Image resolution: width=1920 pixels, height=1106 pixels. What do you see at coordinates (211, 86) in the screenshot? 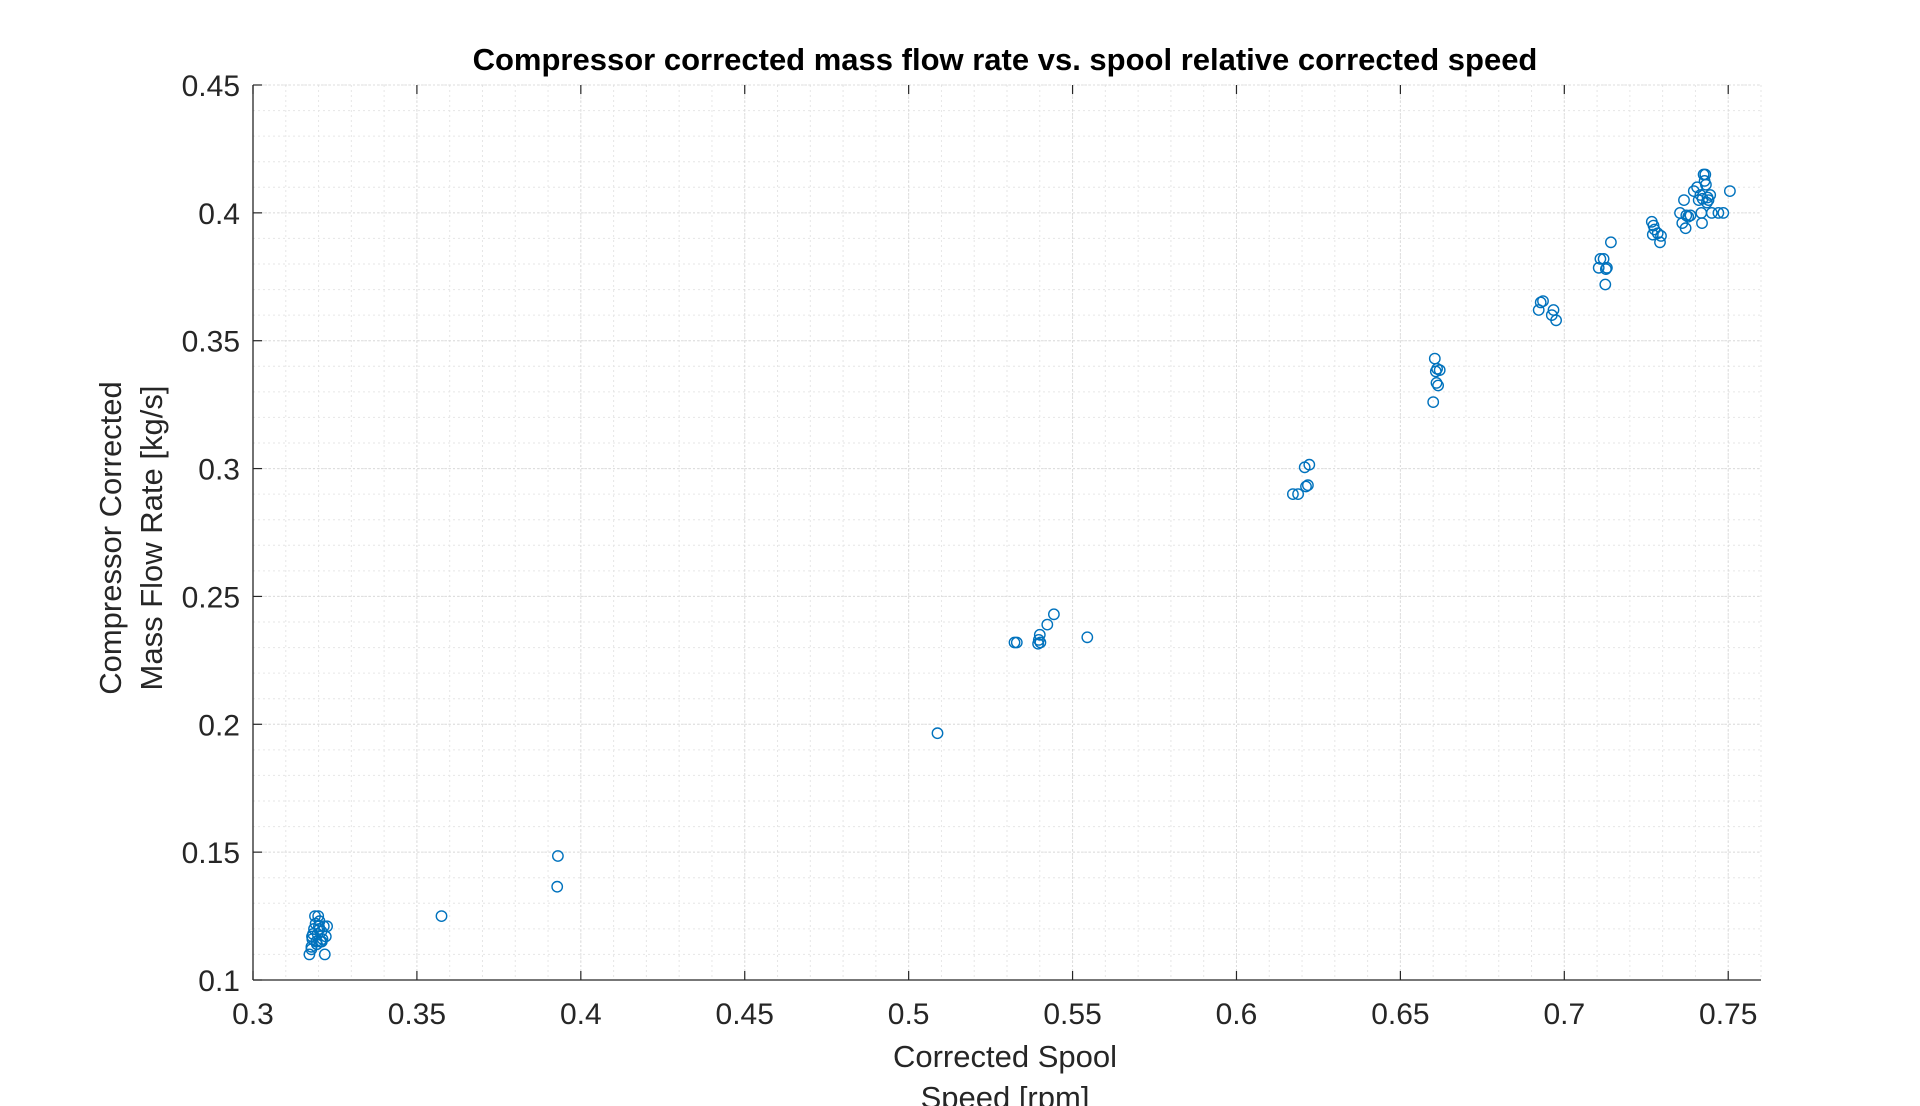
I see `y-tick-label: 0.45` at bounding box center [211, 86].